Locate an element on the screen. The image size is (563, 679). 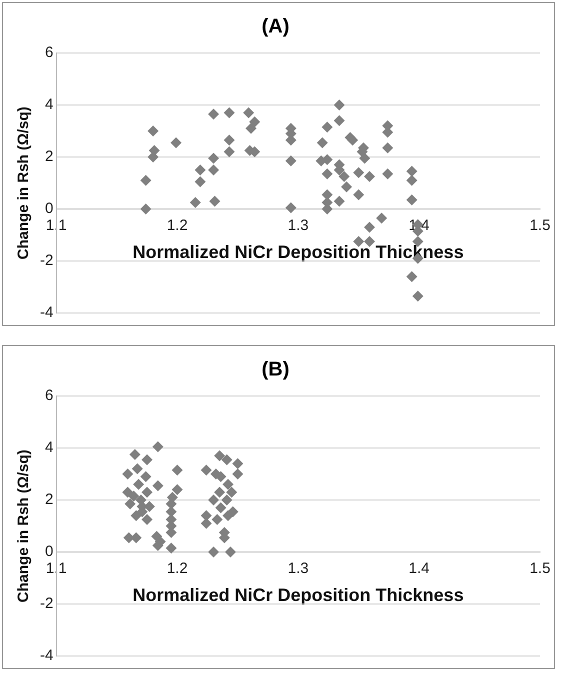
chart-title: (A) is located at coordinates (276, 27).